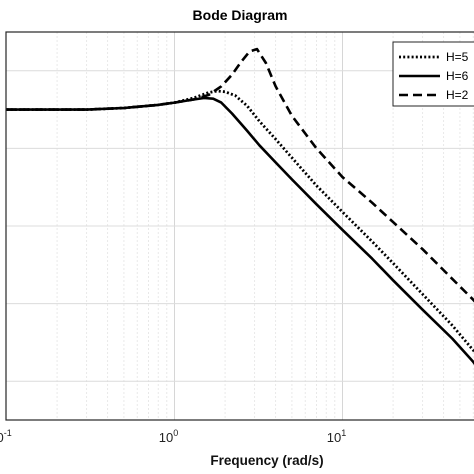 This screenshot has height=474, width=474. What do you see at coordinates (6, 436) in the screenshot?
I see `x-tick-label: 10-1` at bounding box center [6, 436].